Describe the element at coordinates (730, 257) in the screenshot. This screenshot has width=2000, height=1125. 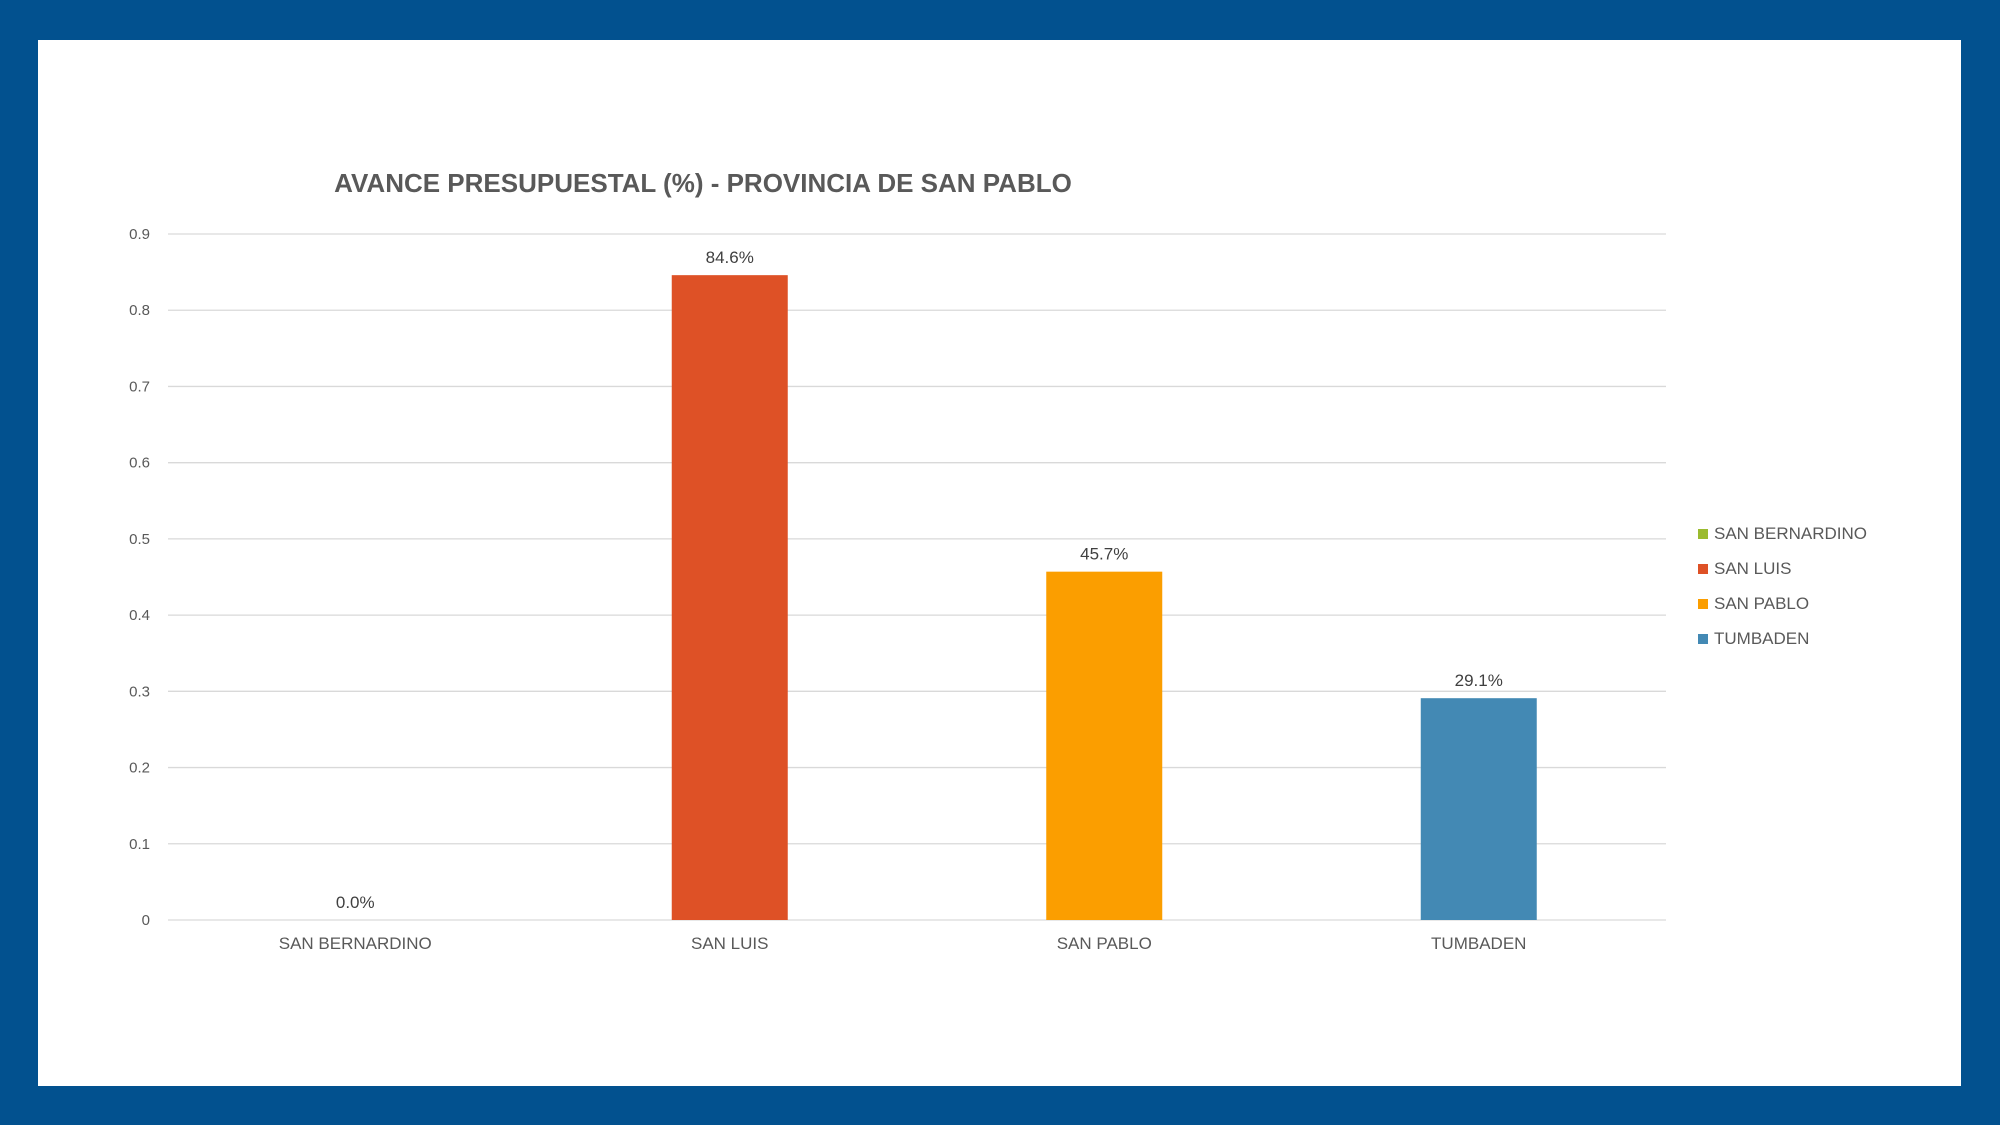
I see `data-label: 84.6%` at that location.